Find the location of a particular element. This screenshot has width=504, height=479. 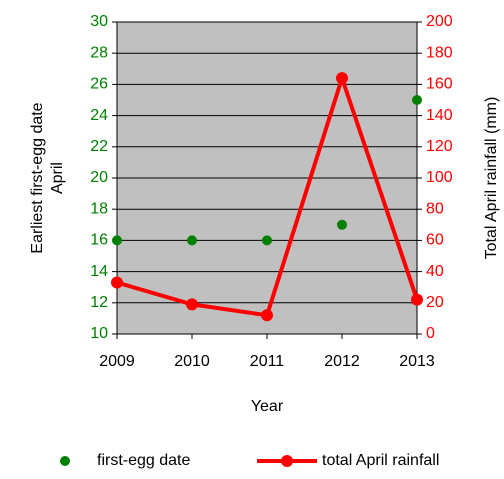

x-axis-label: Year is located at coordinates (267, 406).